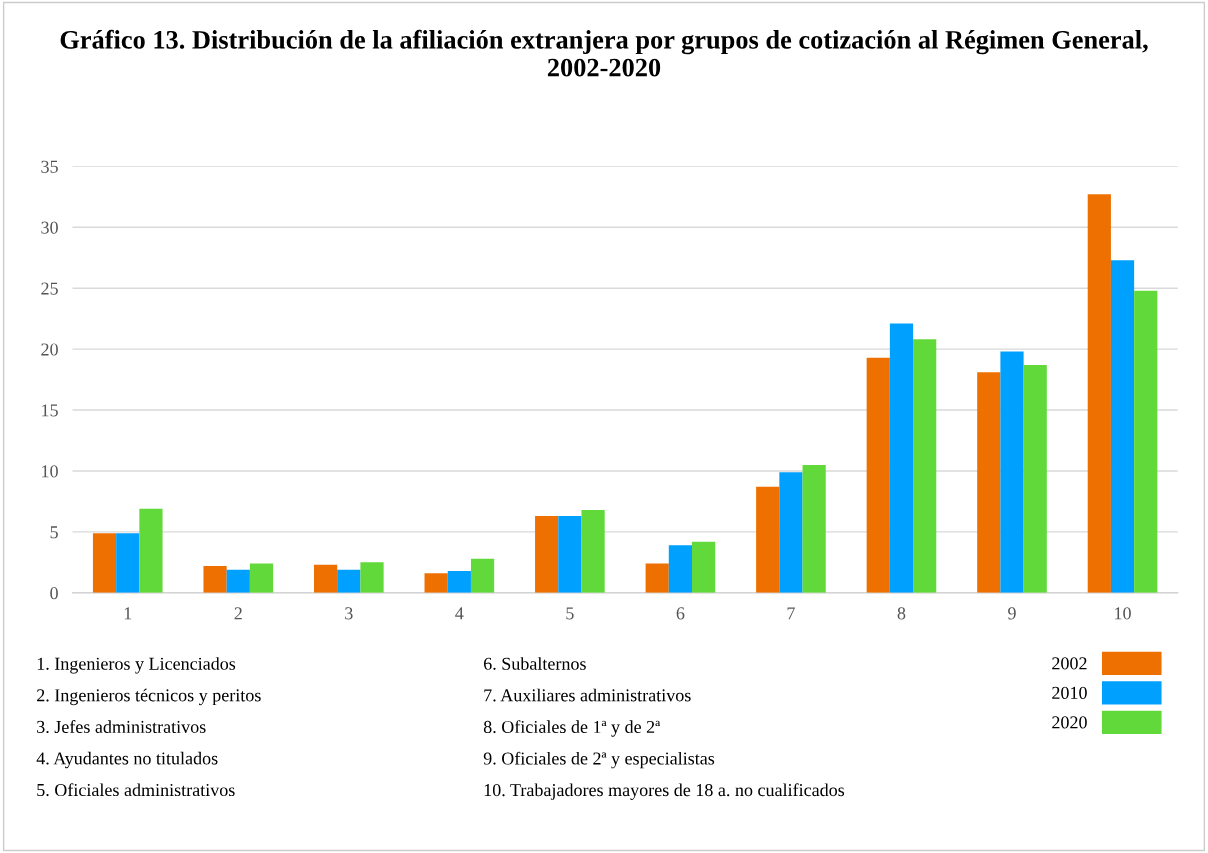 The height and width of the screenshot is (853, 1208). I want to click on y-tick-label: 30, so click(49, 227).